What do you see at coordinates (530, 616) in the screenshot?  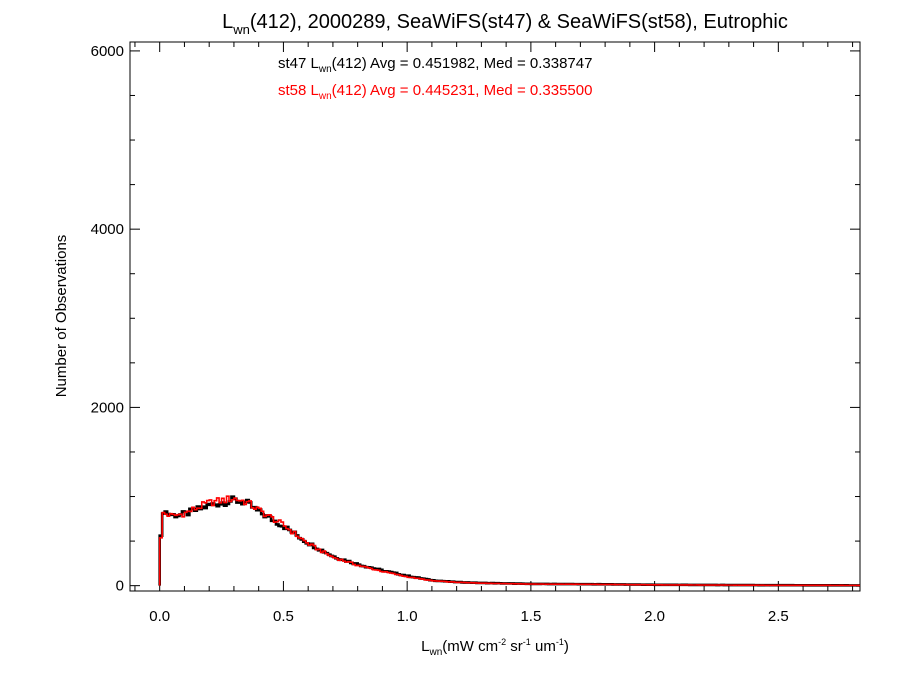 I see `x-tick-label: 1.5` at bounding box center [530, 616].